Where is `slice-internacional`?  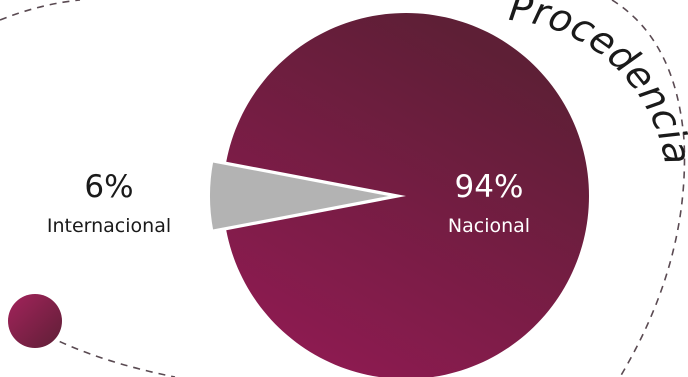 slice-internacional is located at coordinates (301, 196).